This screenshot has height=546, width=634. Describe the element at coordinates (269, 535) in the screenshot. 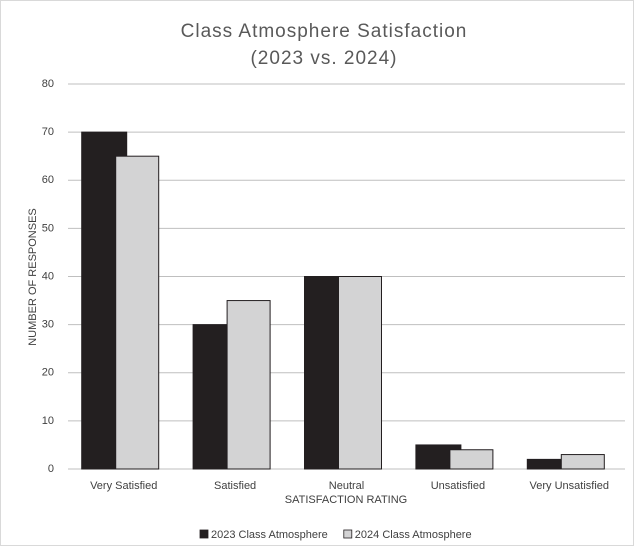

I see `legend-label: 2023 Class Atmosphere` at that location.